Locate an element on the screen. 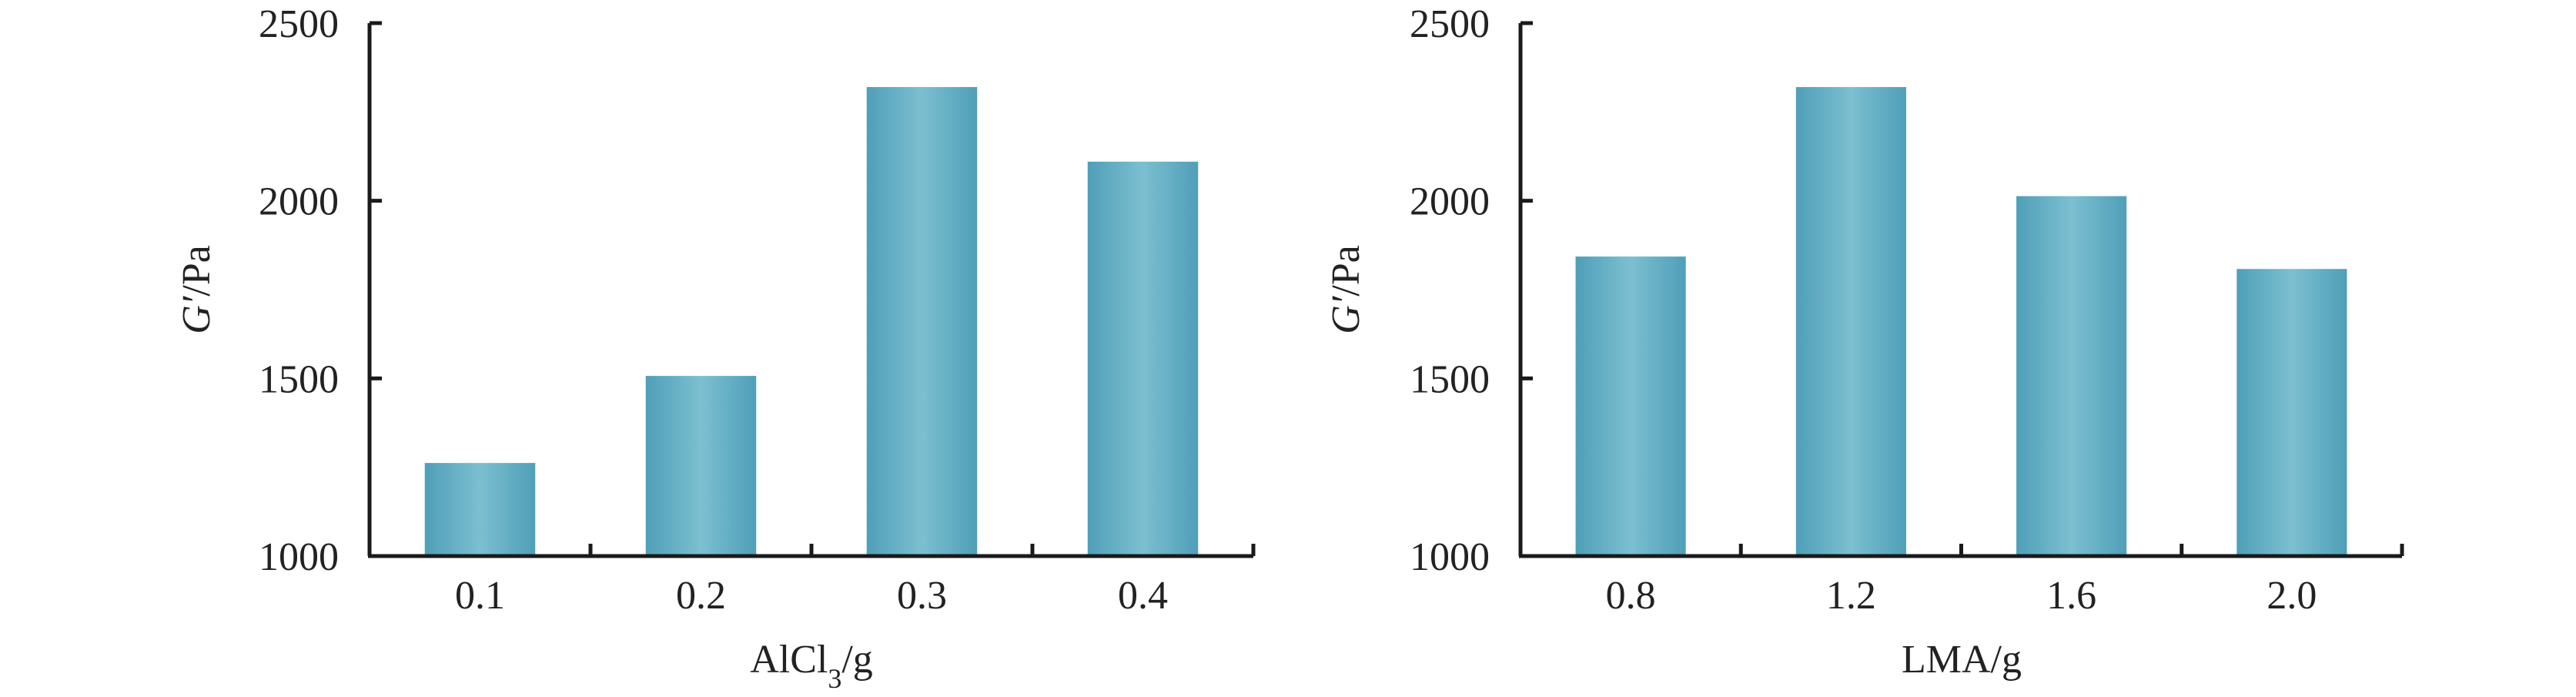 The height and width of the screenshot is (697, 2576). x-axis-title-main: AlCl is located at coordinates (789, 660).